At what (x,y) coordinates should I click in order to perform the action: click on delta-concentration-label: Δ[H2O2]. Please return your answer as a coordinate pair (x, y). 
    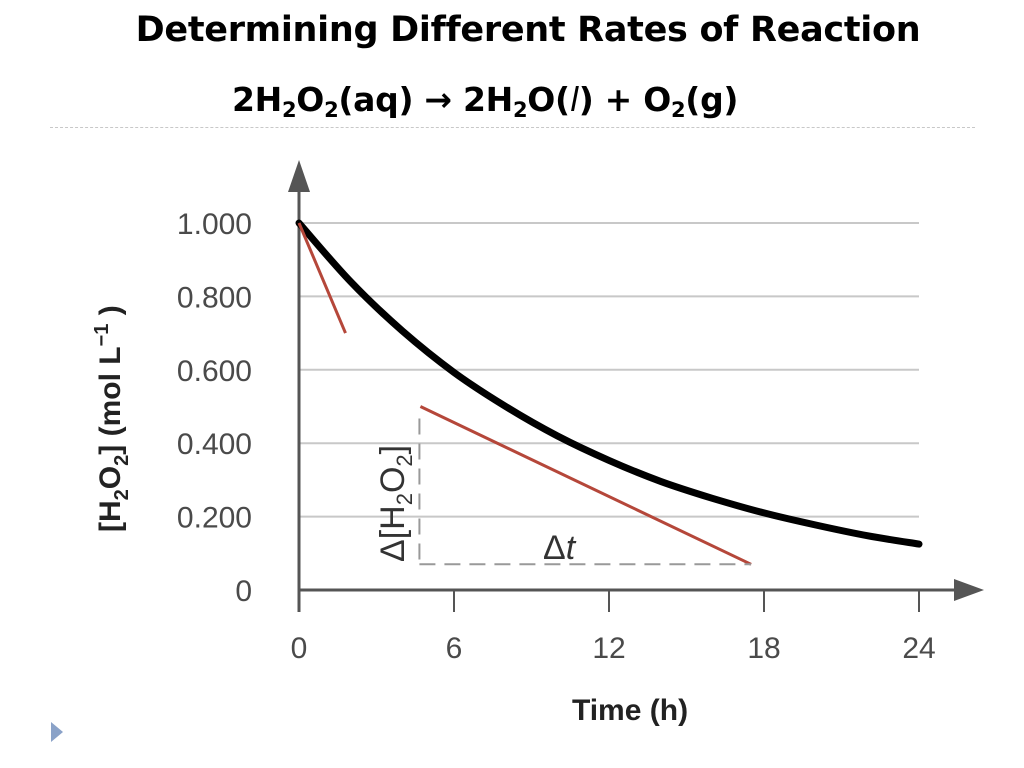
    Looking at the image, I should click on (395, 503).